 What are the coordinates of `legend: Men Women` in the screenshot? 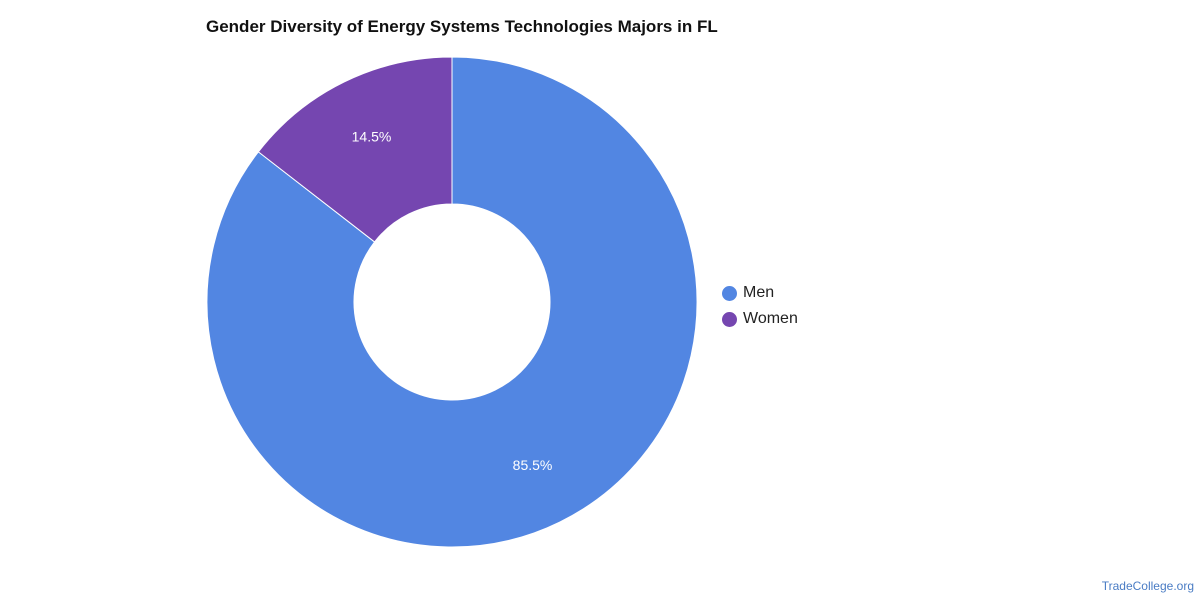 It's located at (760, 306).